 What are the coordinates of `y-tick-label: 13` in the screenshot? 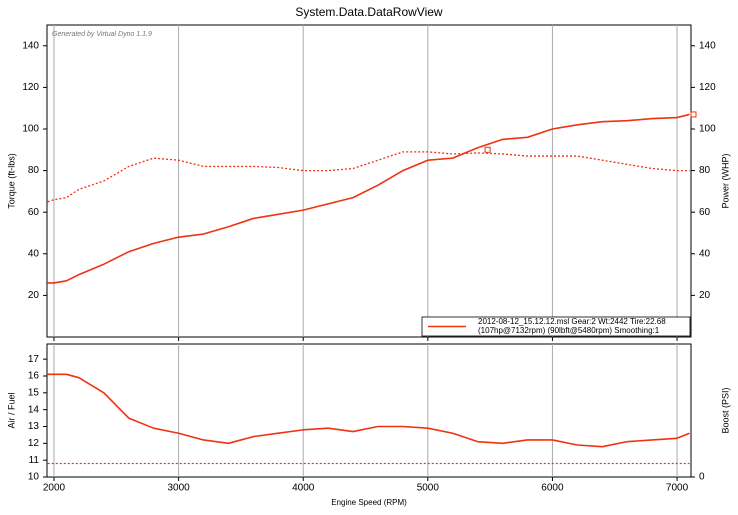 It's located at (34, 426).